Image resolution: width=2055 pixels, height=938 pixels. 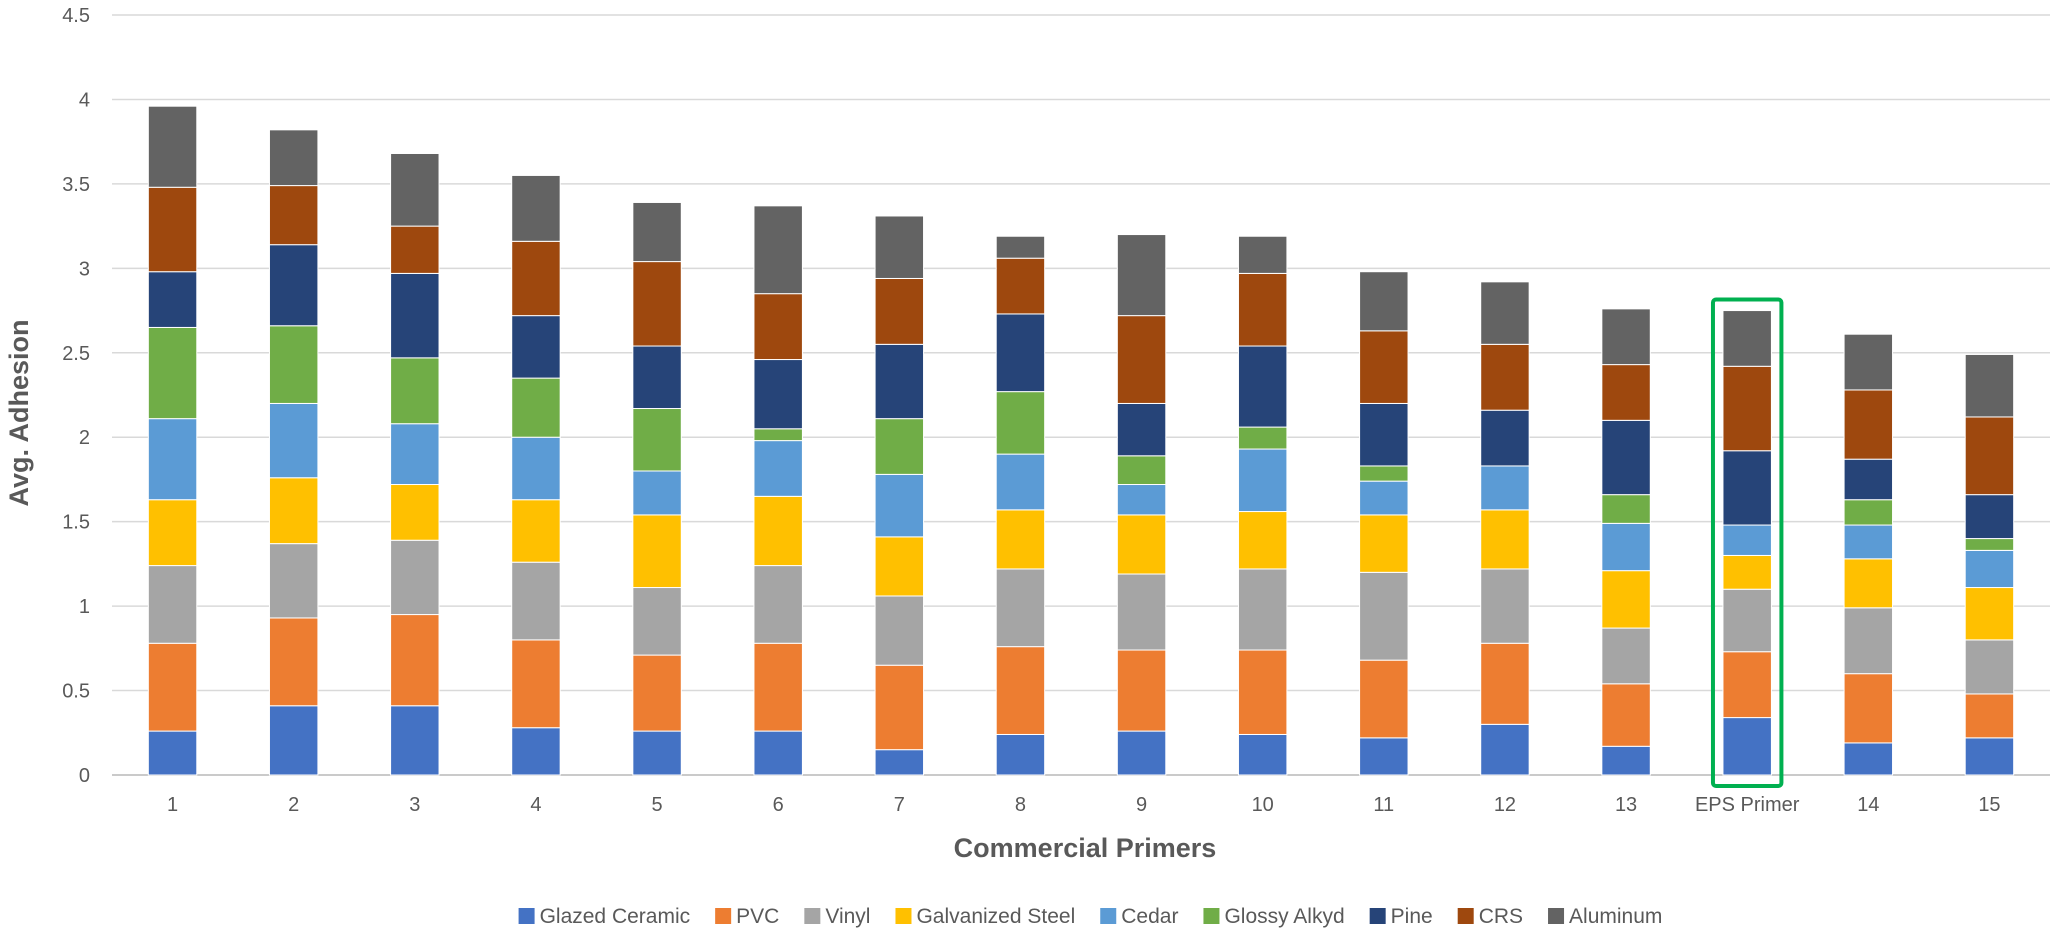 I want to click on highlight-layer, so click(x=1747, y=542).